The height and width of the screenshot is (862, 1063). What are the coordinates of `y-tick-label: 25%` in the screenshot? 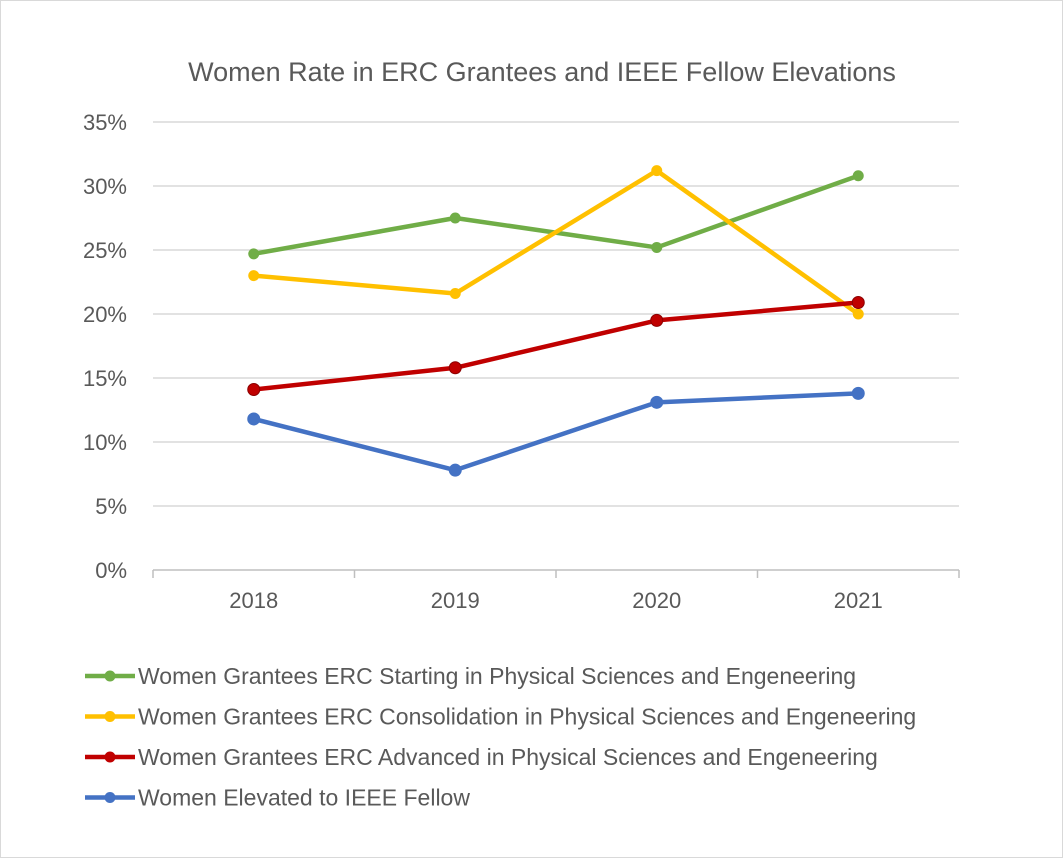 It's located at (105, 250).